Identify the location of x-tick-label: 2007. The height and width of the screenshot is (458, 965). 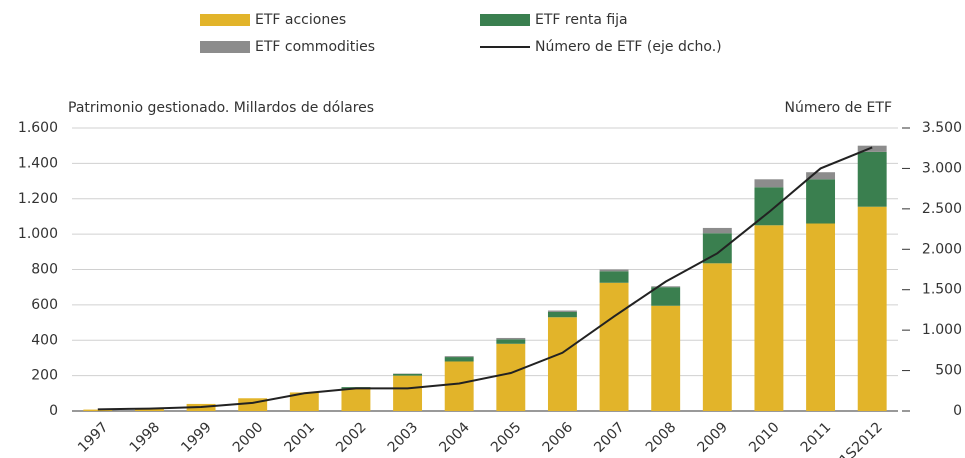
(609, 437).